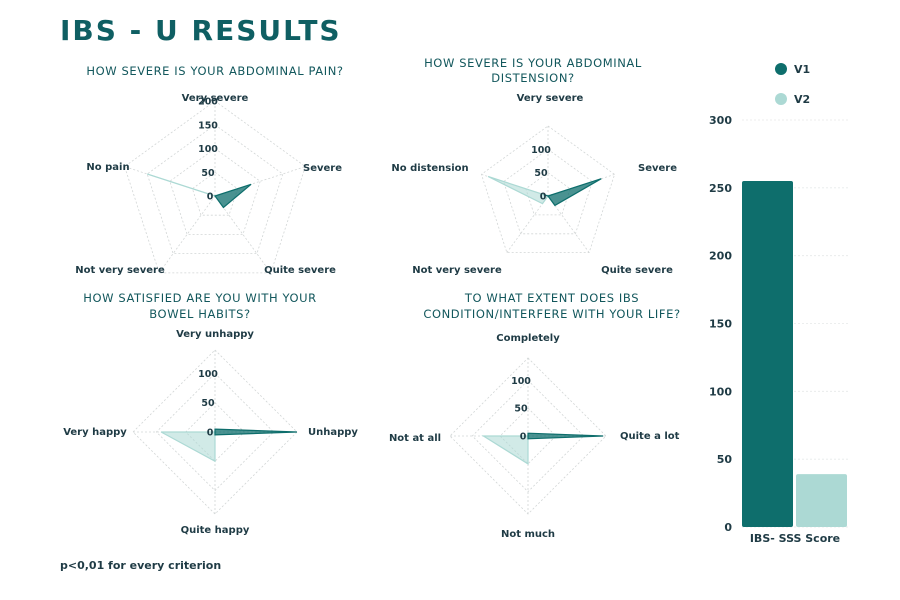 The image size is (900, 600). I want to click on axis-label: Not at all, so click(415, 438).